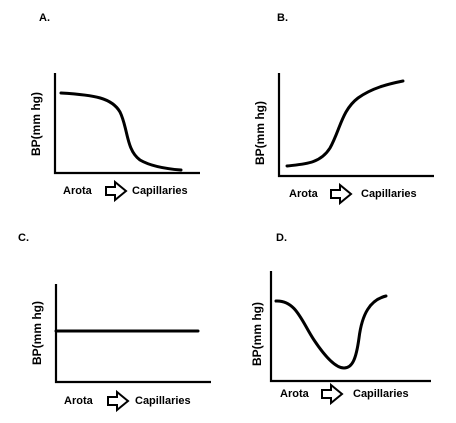 Image resolution: width=456 pixels, height=423 pixels. Describe the element at coordinates (132, 334) in the screenshot. I see `panel-c-axes` at that location.